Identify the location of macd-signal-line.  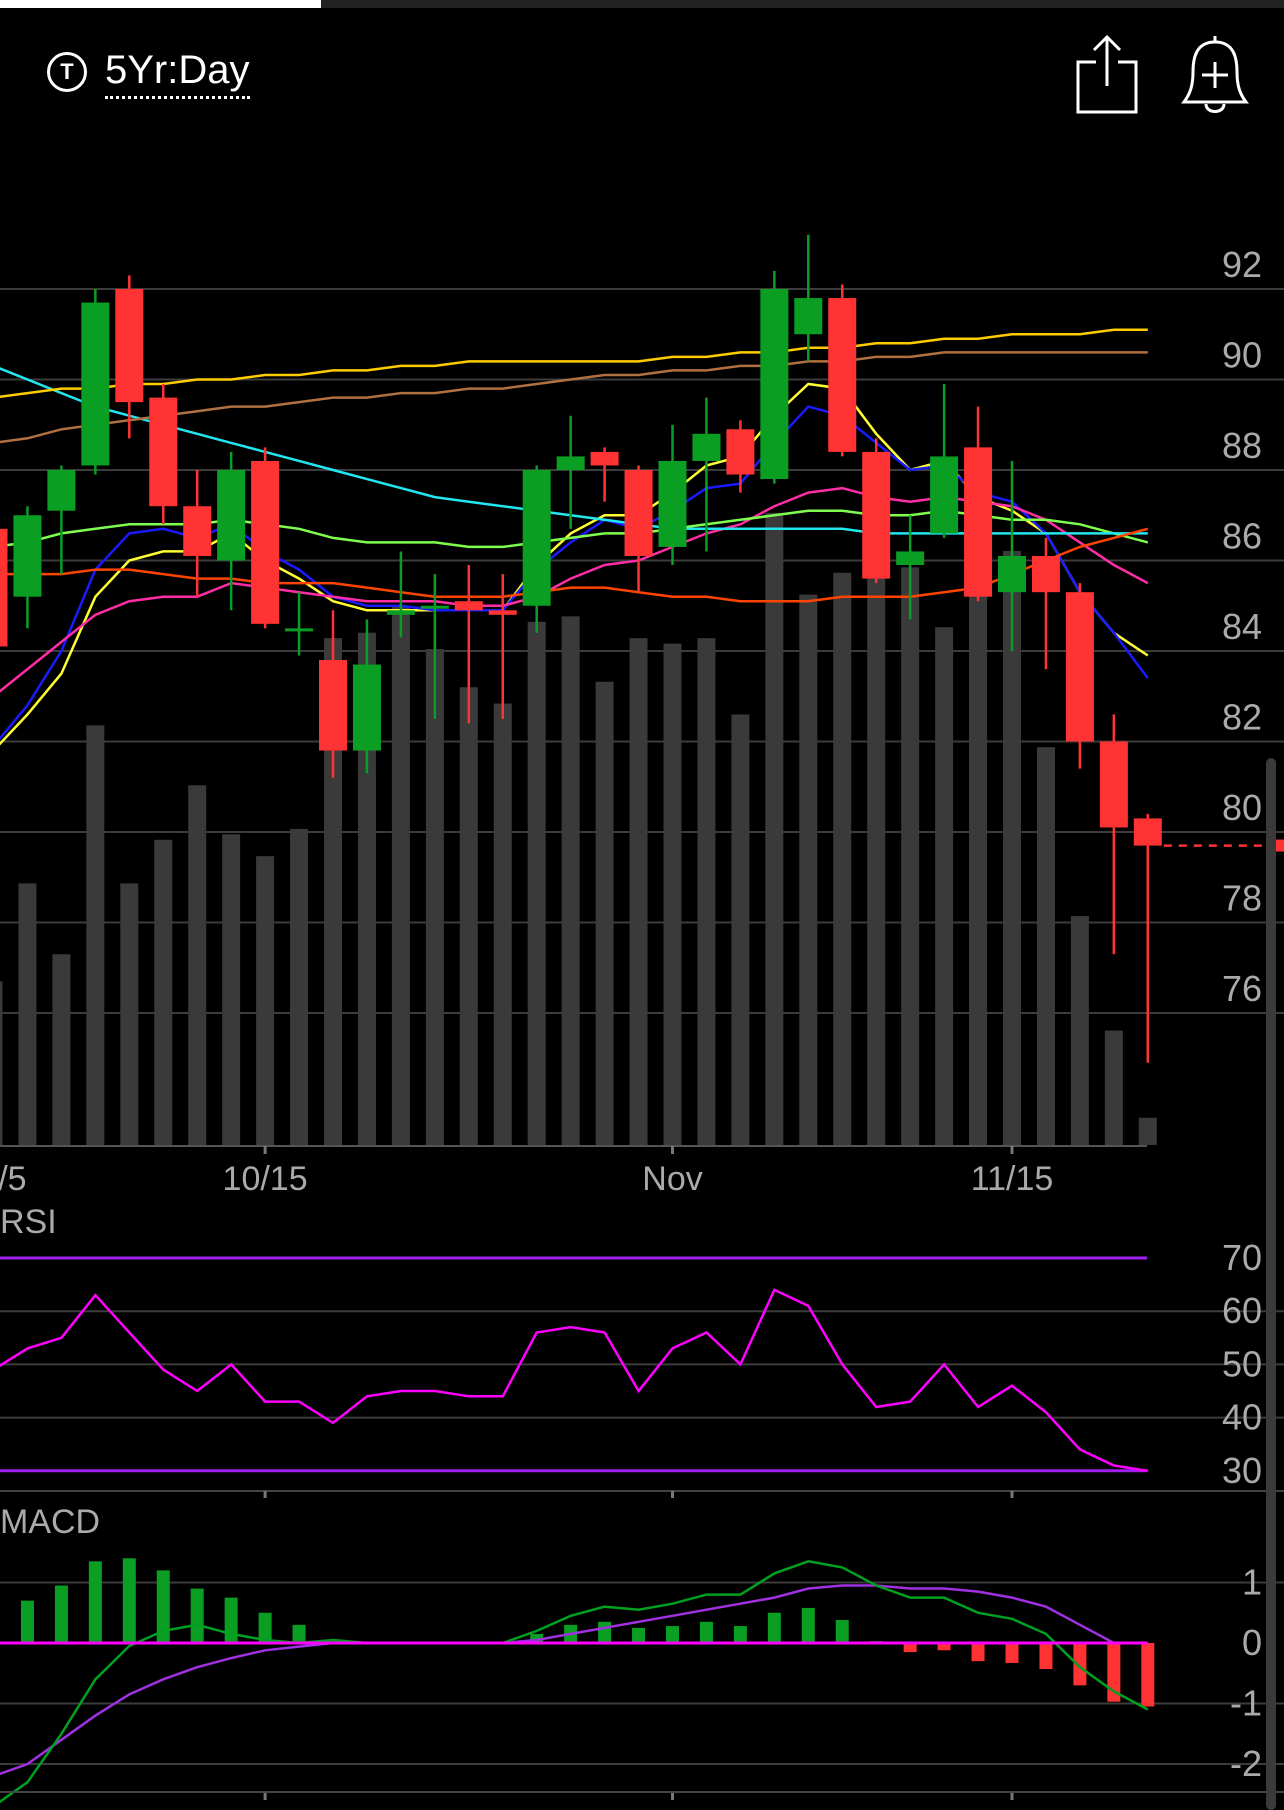
(574, 1680).